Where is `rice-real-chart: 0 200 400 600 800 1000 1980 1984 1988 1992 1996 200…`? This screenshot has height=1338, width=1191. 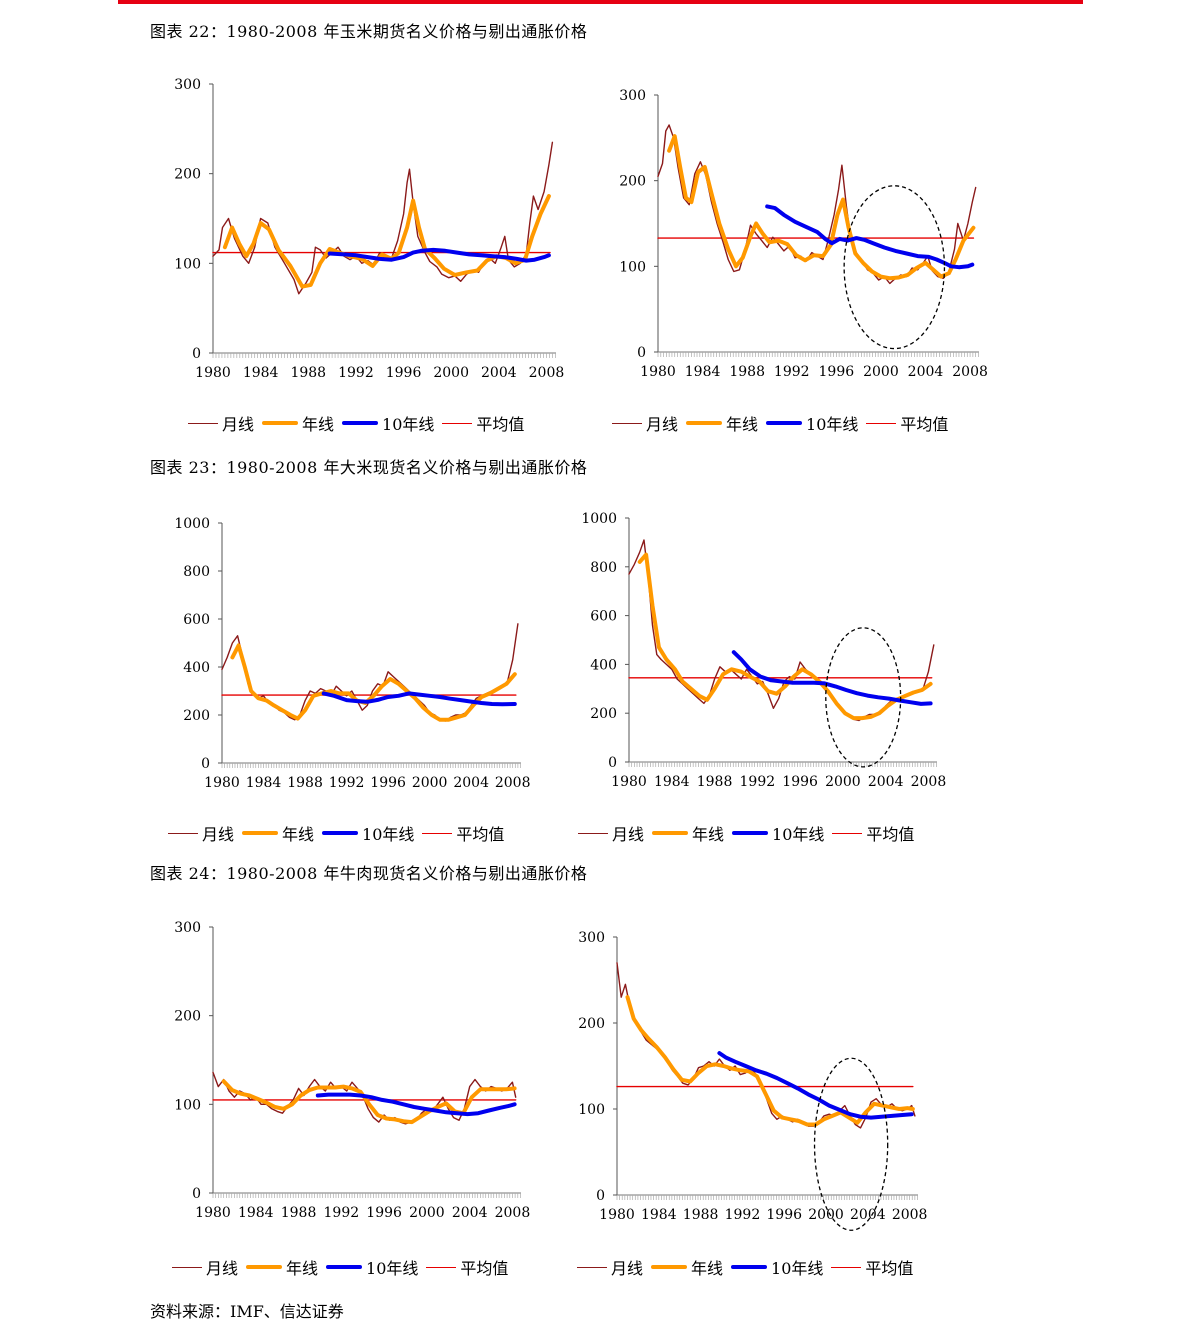
rice-real-chart: 0 200 400 600 800 1000 1980 1984 1988 1992 1996 200… is located at coordinates (764, 650).